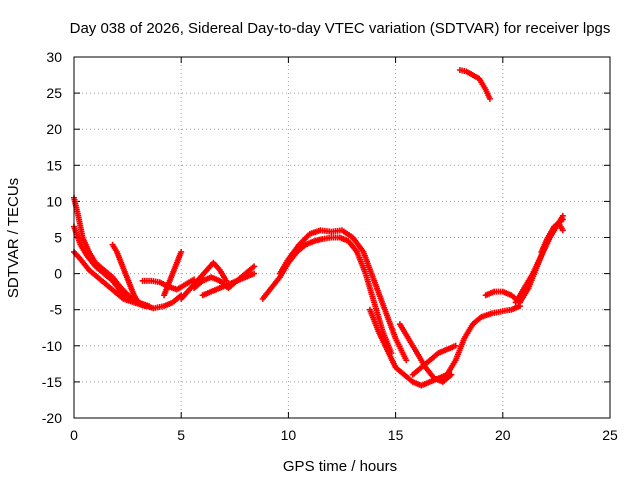 Image resolution: width=640 pixels, height=480 pixels. What do you see at coordinates (168, 284) in the screenshot?
I see `series-track-e` at bounding box center [168, 284].